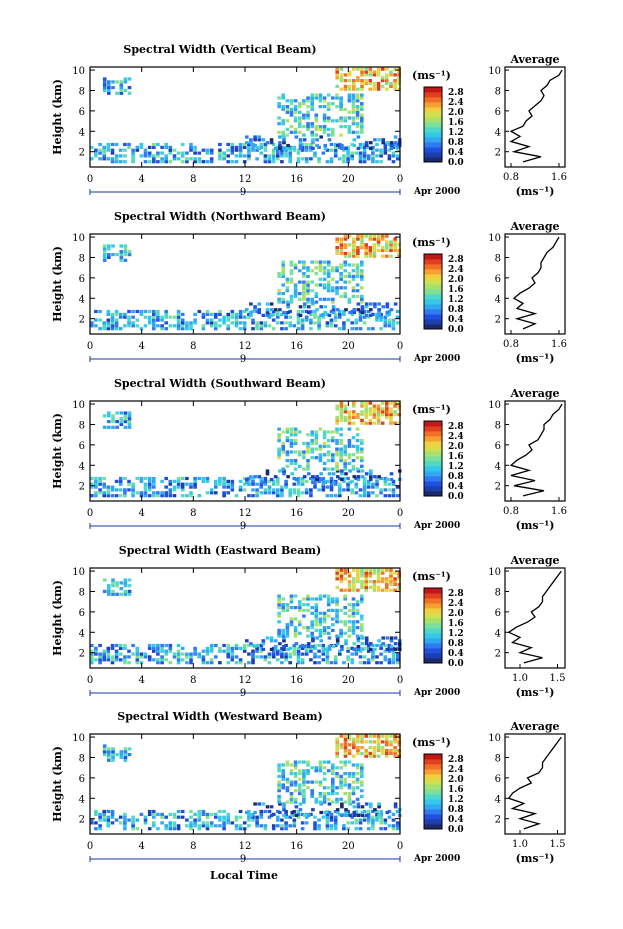 Image resolution: width=623 pixels, height=929 pixels. I want to click on profile-y-tick-label: 10, so click(494, 238).